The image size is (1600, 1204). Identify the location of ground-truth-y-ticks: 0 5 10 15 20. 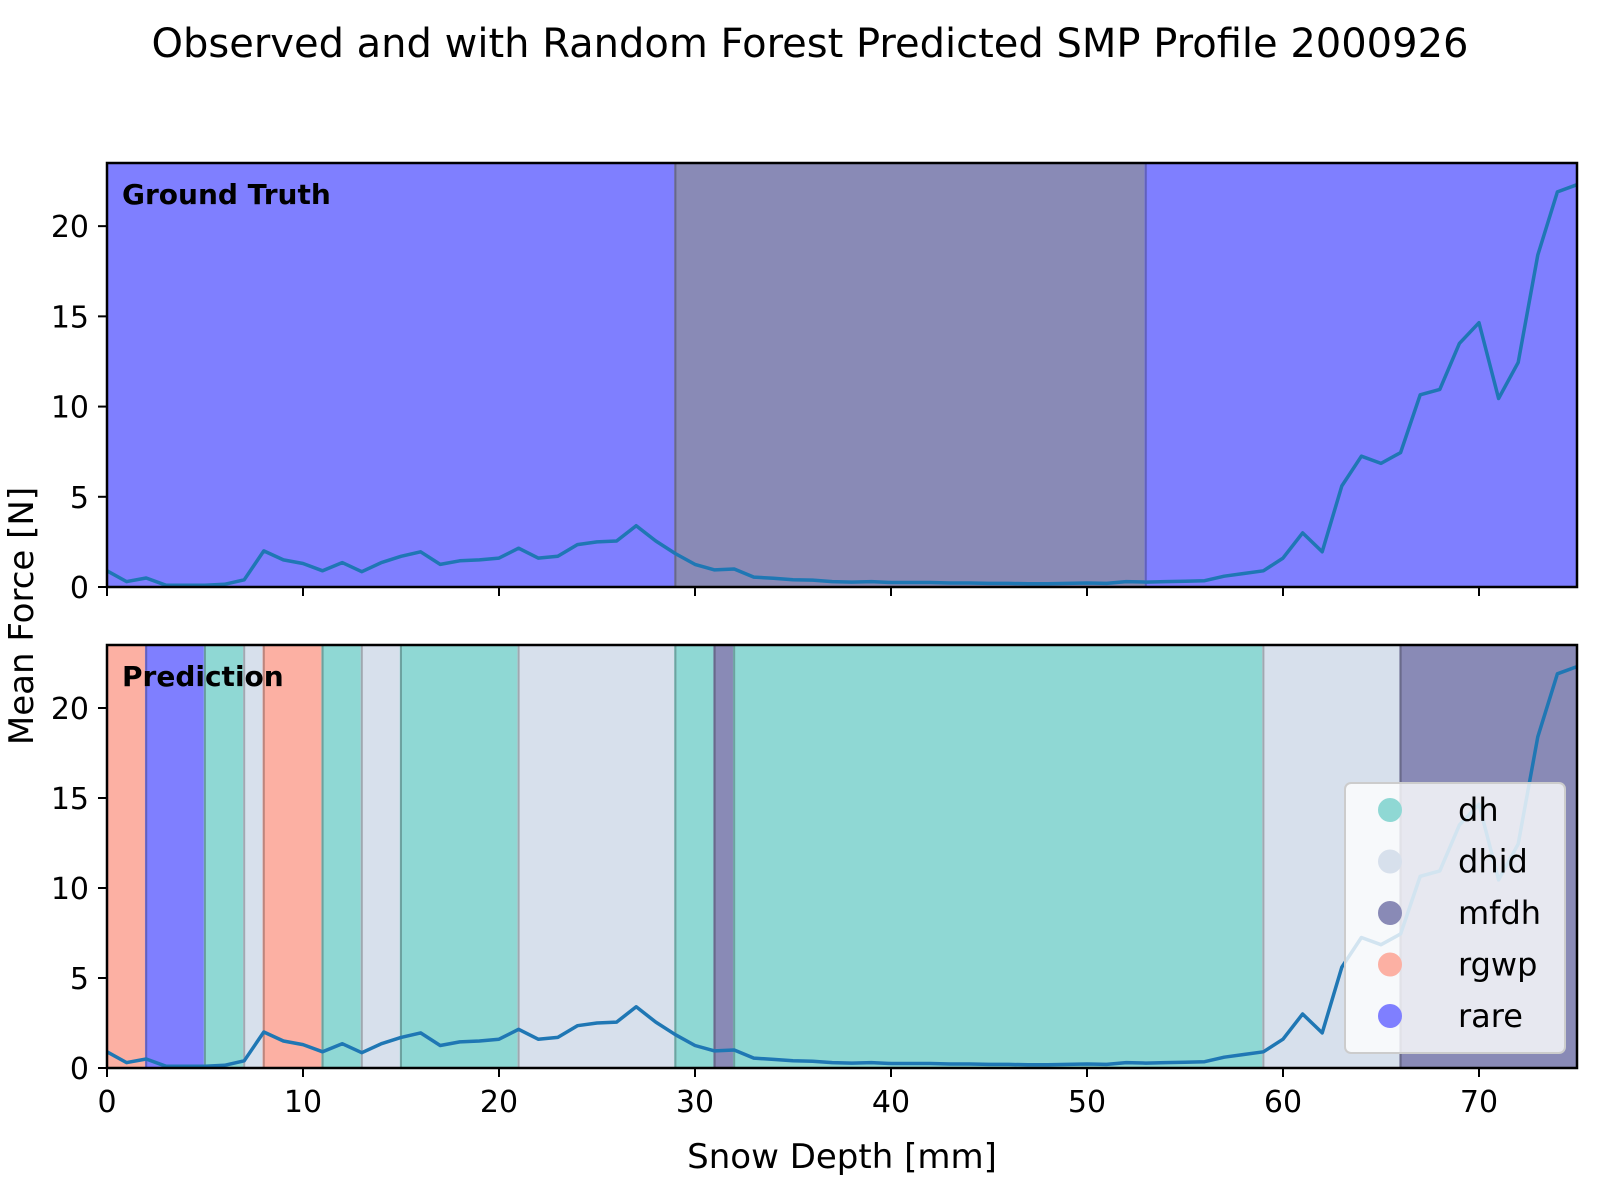
(79, 408).